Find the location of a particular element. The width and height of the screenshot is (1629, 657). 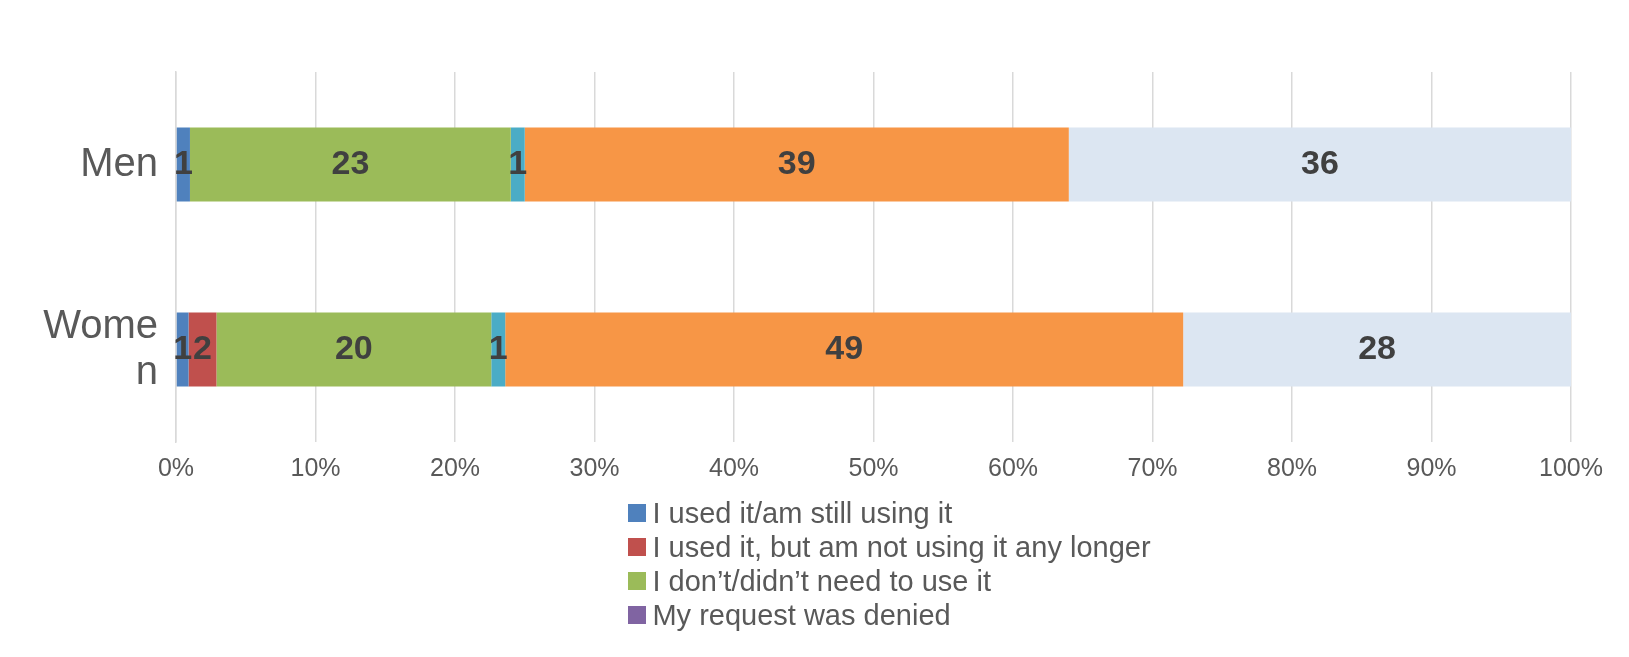

x-tick-label: 70% is located at coordinates (1152, 466).